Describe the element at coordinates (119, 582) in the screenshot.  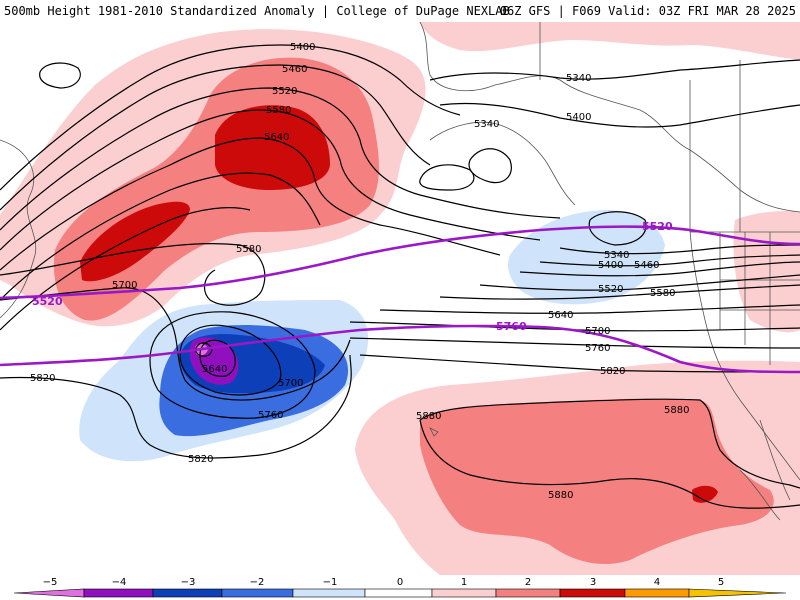
I see `colorbar-tick: −4` at that location.